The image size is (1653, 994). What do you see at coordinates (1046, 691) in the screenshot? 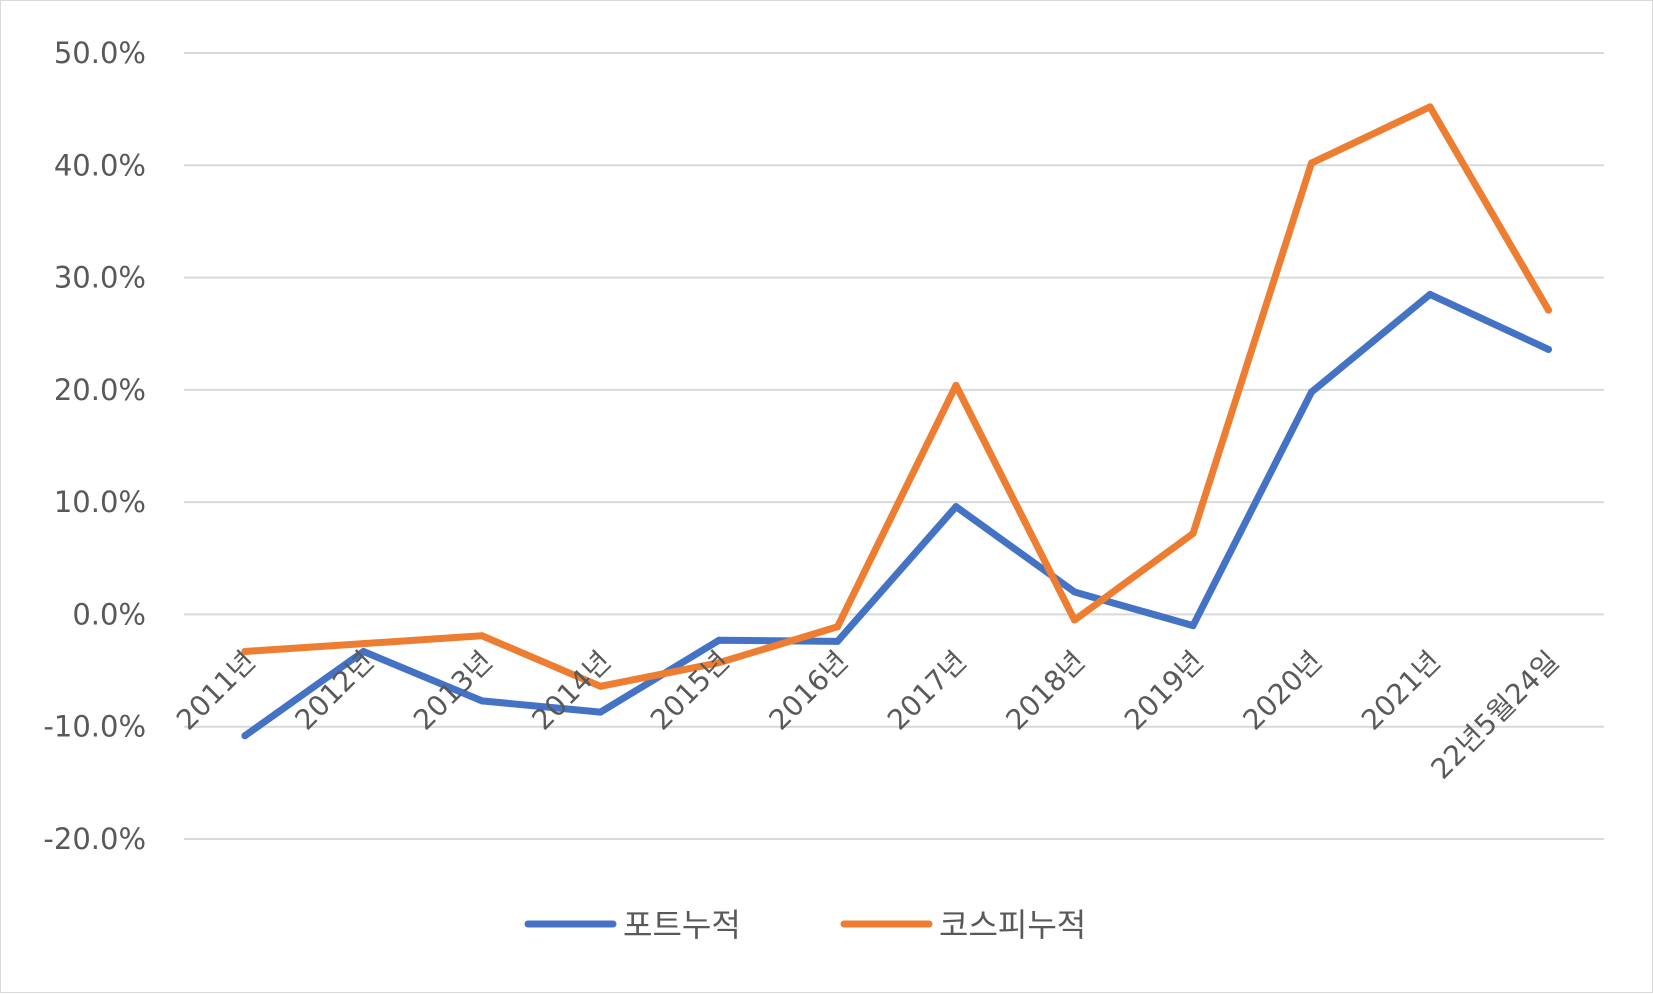
I see `x-tick-label: 2018년` at bounding box center [1046, 691].